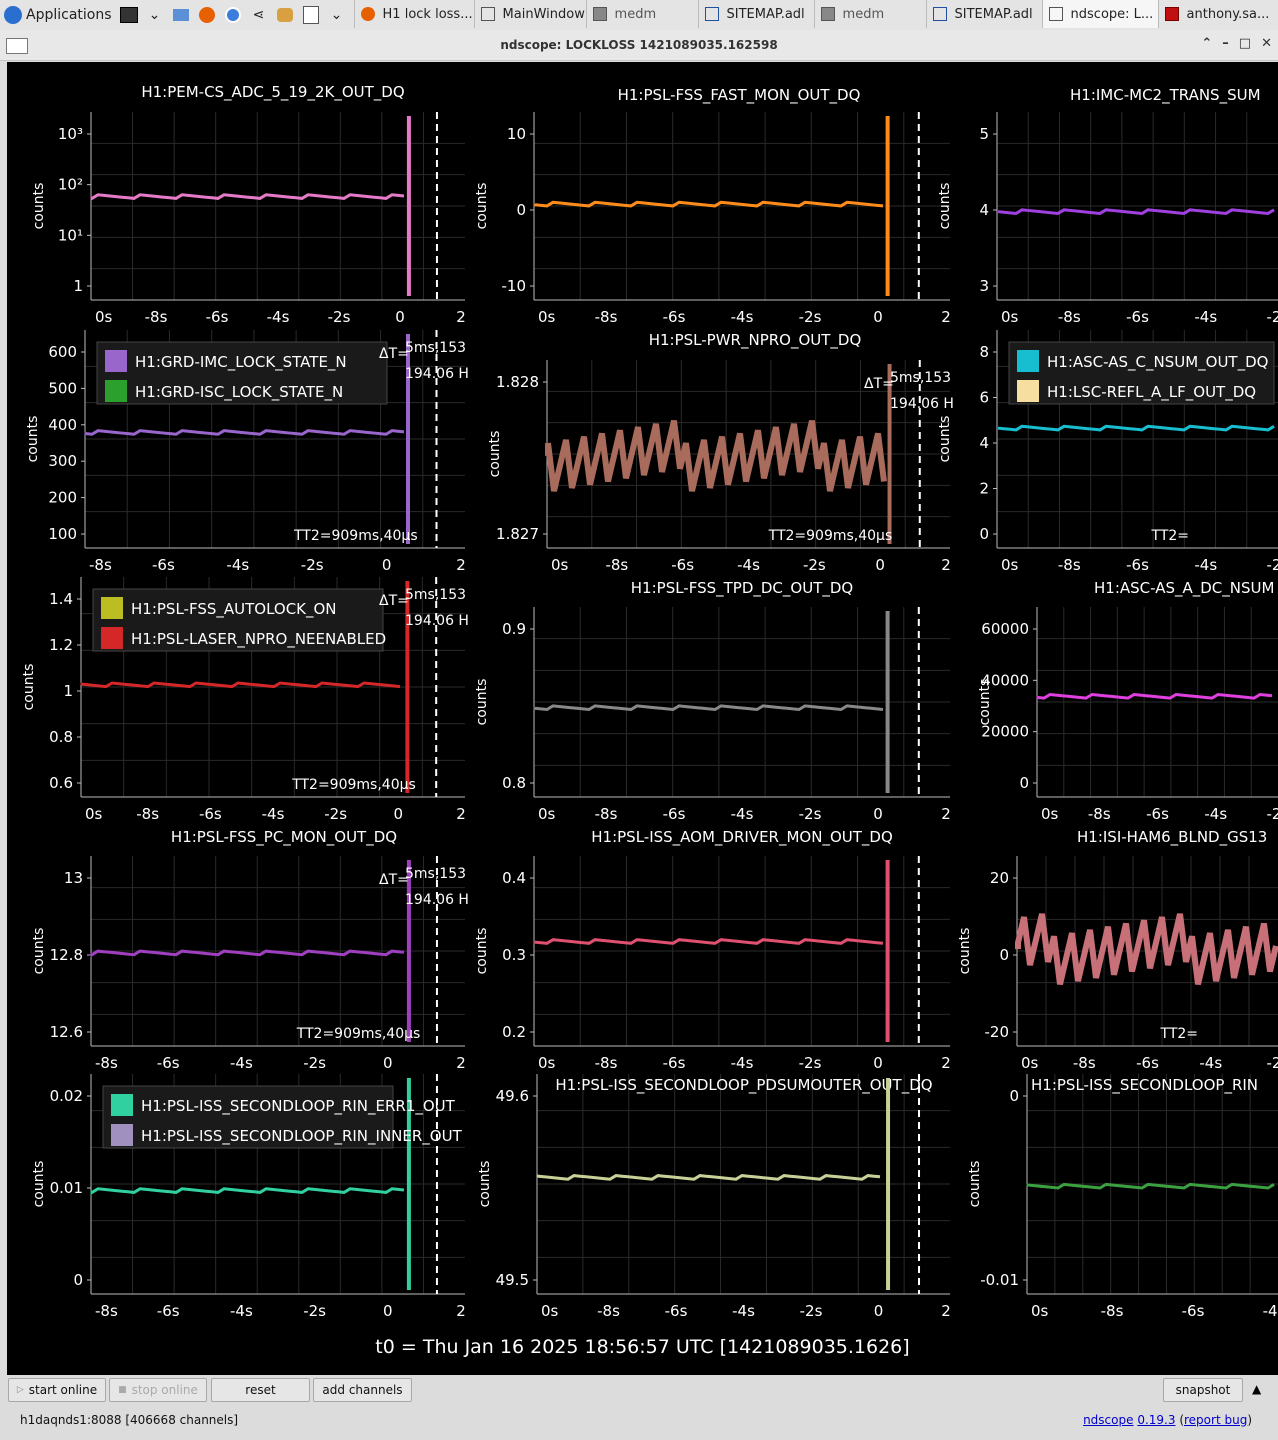  Describe the element at coordinates (66, 1188) in the screenshot. I see `y-tick-label: 0.01` at that location.